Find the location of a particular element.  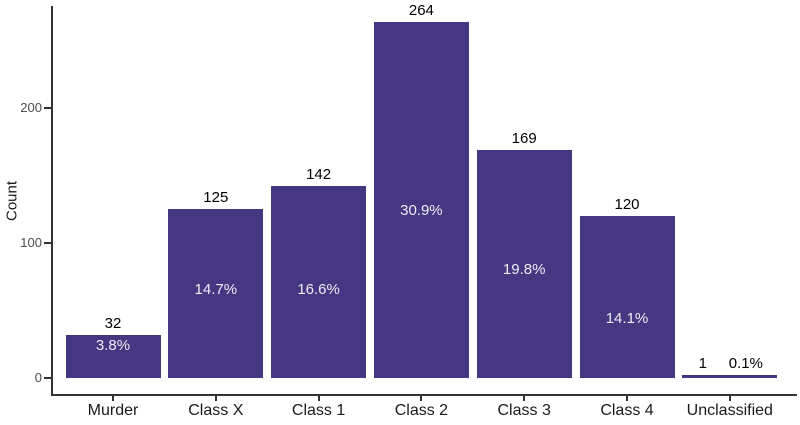

bar-count-label: 32 is located at coordinates (113, 323).